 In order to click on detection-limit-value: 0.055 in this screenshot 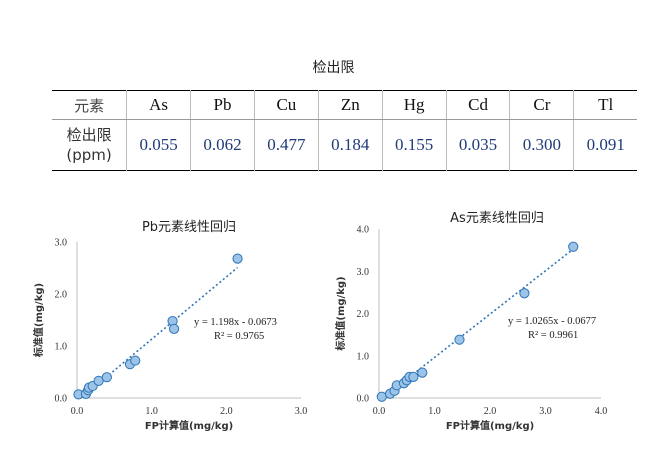, I will do `click(158, 145)`.